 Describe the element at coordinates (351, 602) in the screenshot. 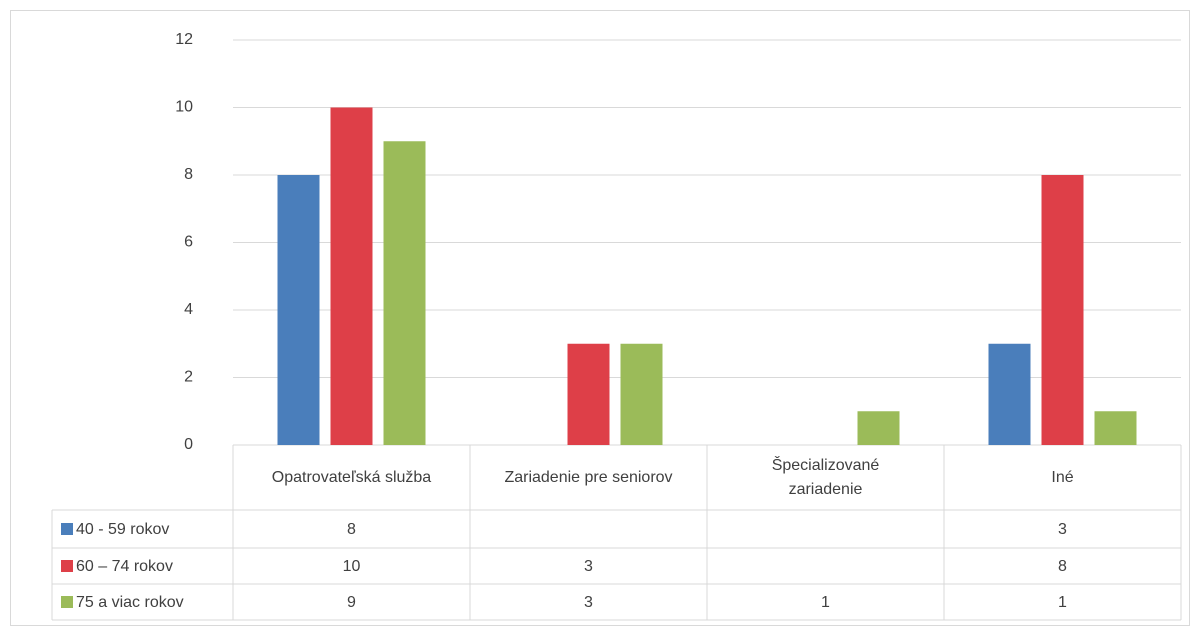

I see `table-value: 9` at that location.